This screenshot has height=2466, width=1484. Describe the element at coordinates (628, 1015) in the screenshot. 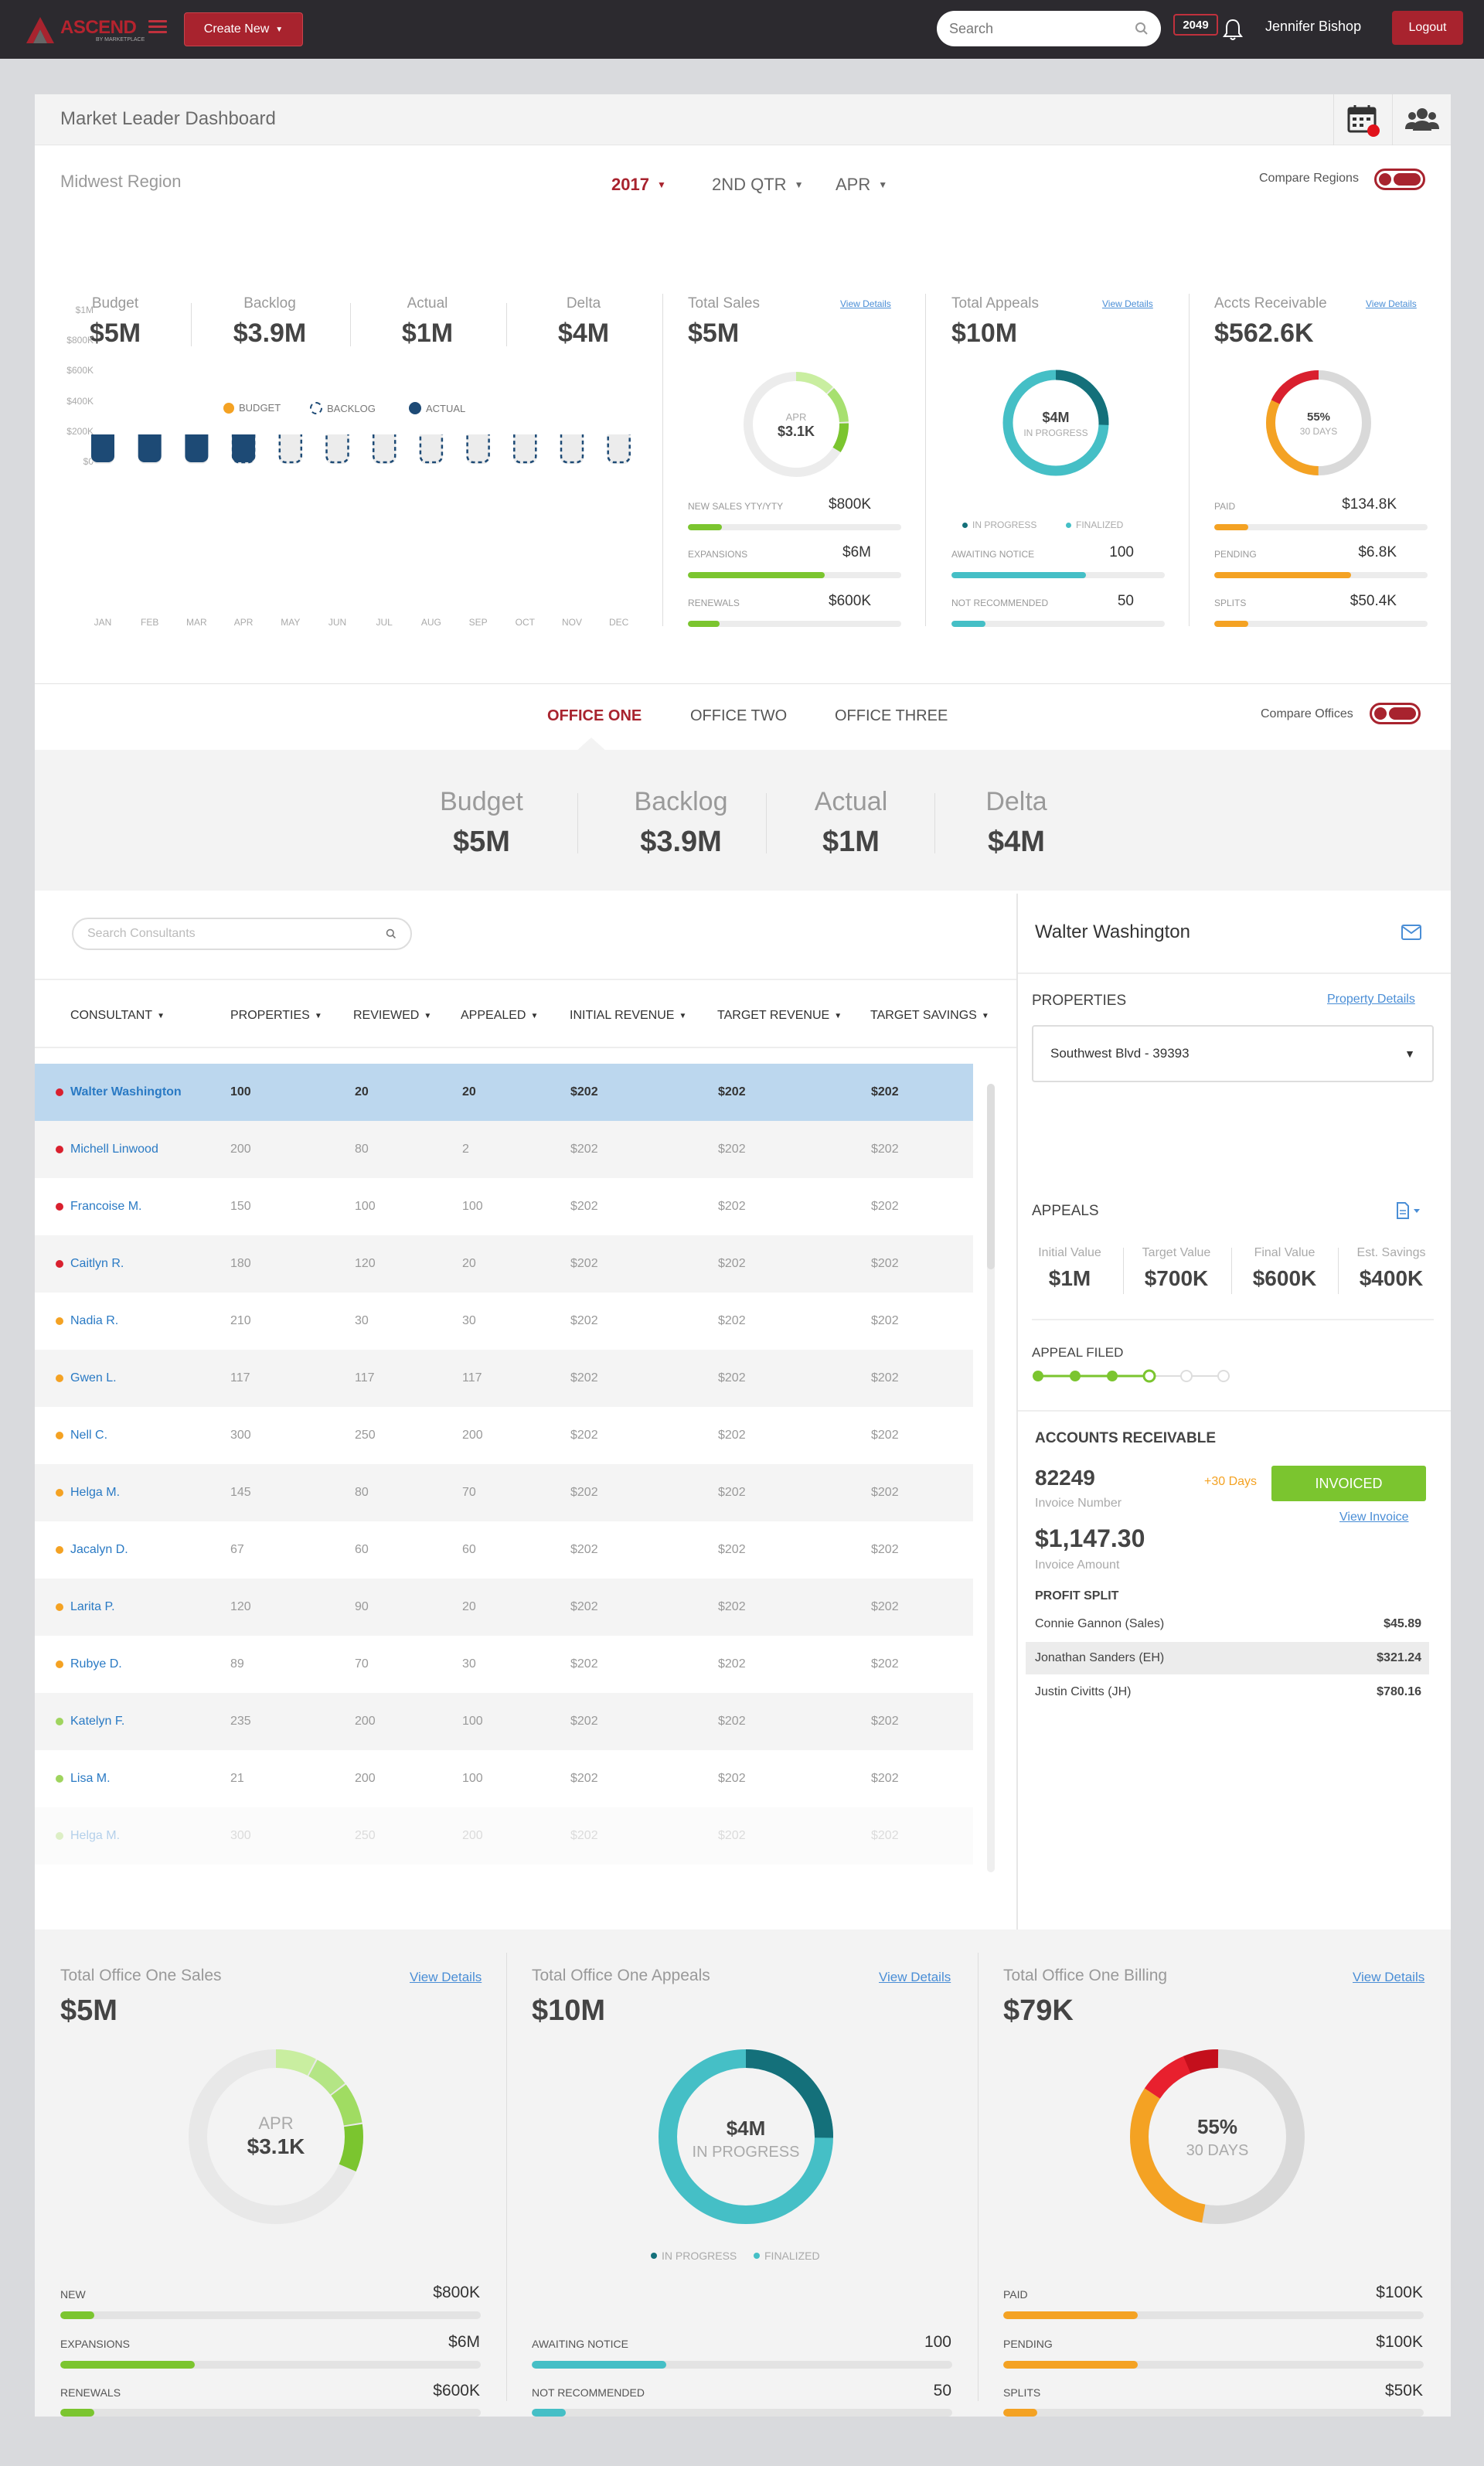

I see `column-header-initial-revenue: INITIAL REVENUE ▼` at that location.